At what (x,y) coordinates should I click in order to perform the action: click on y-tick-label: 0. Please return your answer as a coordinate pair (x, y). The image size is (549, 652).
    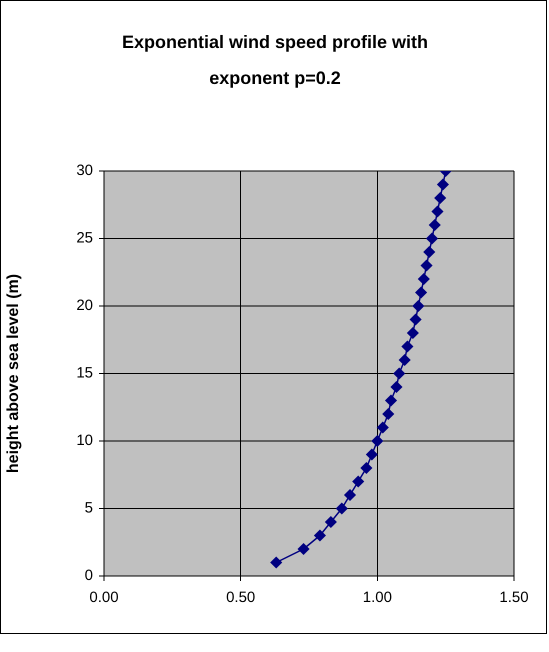
    Looking at the image, I should click on (88, 575).